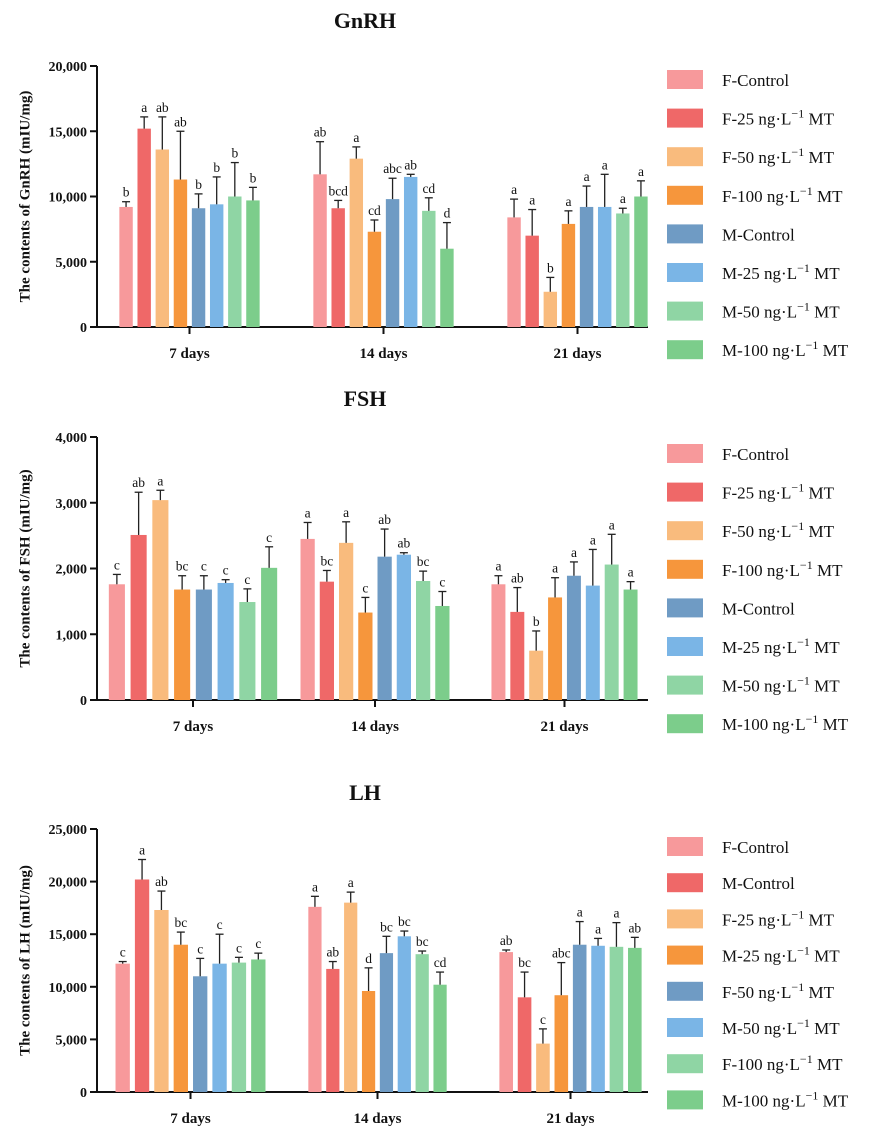 The image size is (891, 1145). I want to click on significance-letter: bcd, so click(338, 190).